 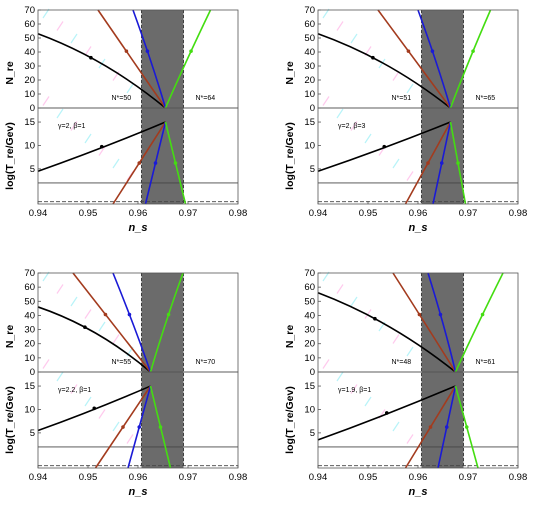 I want to click on y-tick-label-top: 40, so click(x=29, y=315).